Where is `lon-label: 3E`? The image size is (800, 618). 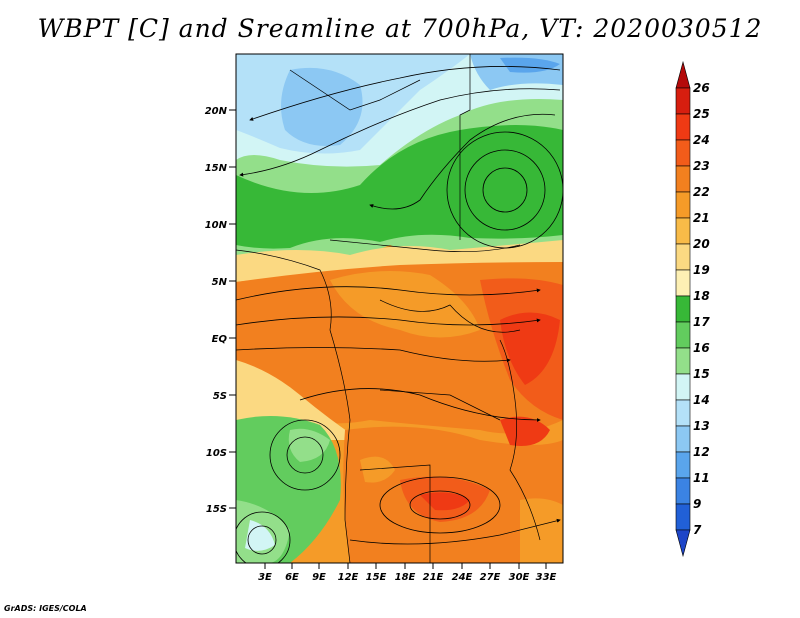
lon-label: 3E is located at coordinates (265, 577).